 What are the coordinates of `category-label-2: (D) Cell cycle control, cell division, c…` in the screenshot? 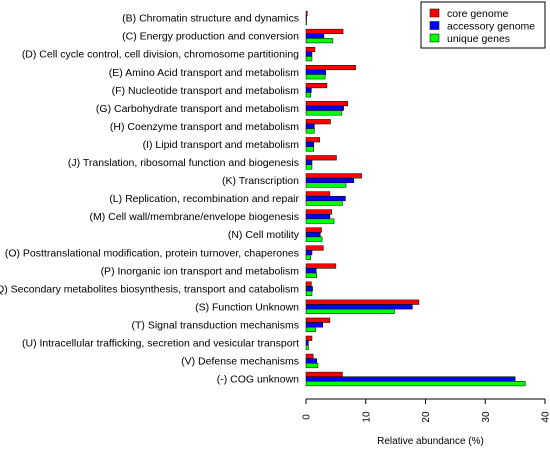 It's located at (160, 55).